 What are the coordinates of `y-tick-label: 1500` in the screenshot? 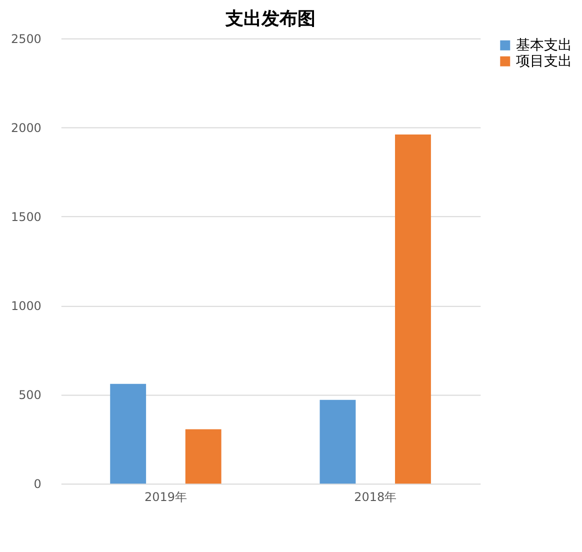 It's located at (26, 217).